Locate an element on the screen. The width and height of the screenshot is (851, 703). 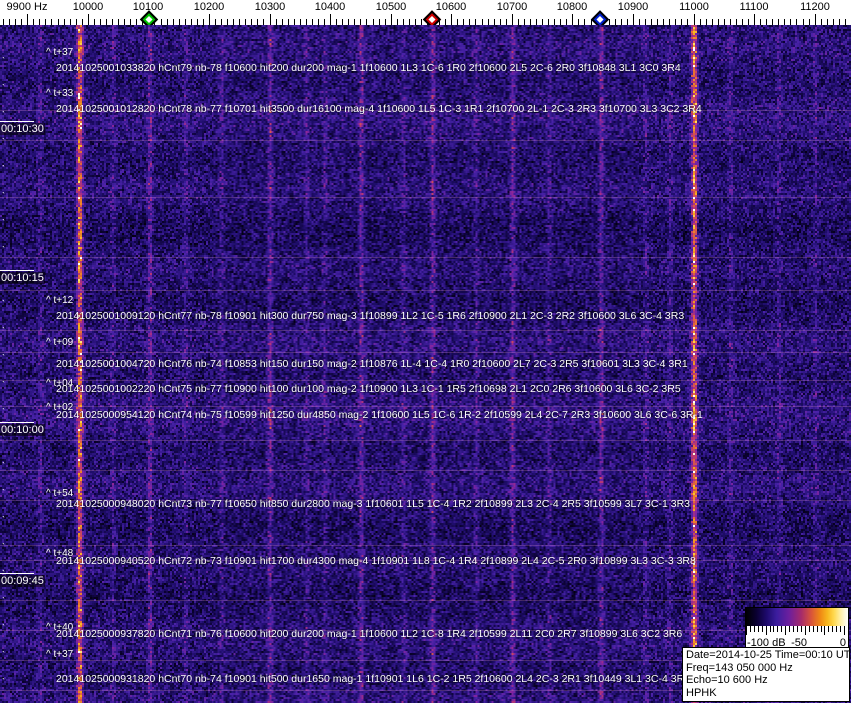
ruler-label-10500: 10500 is located at coordinates (391, 7).